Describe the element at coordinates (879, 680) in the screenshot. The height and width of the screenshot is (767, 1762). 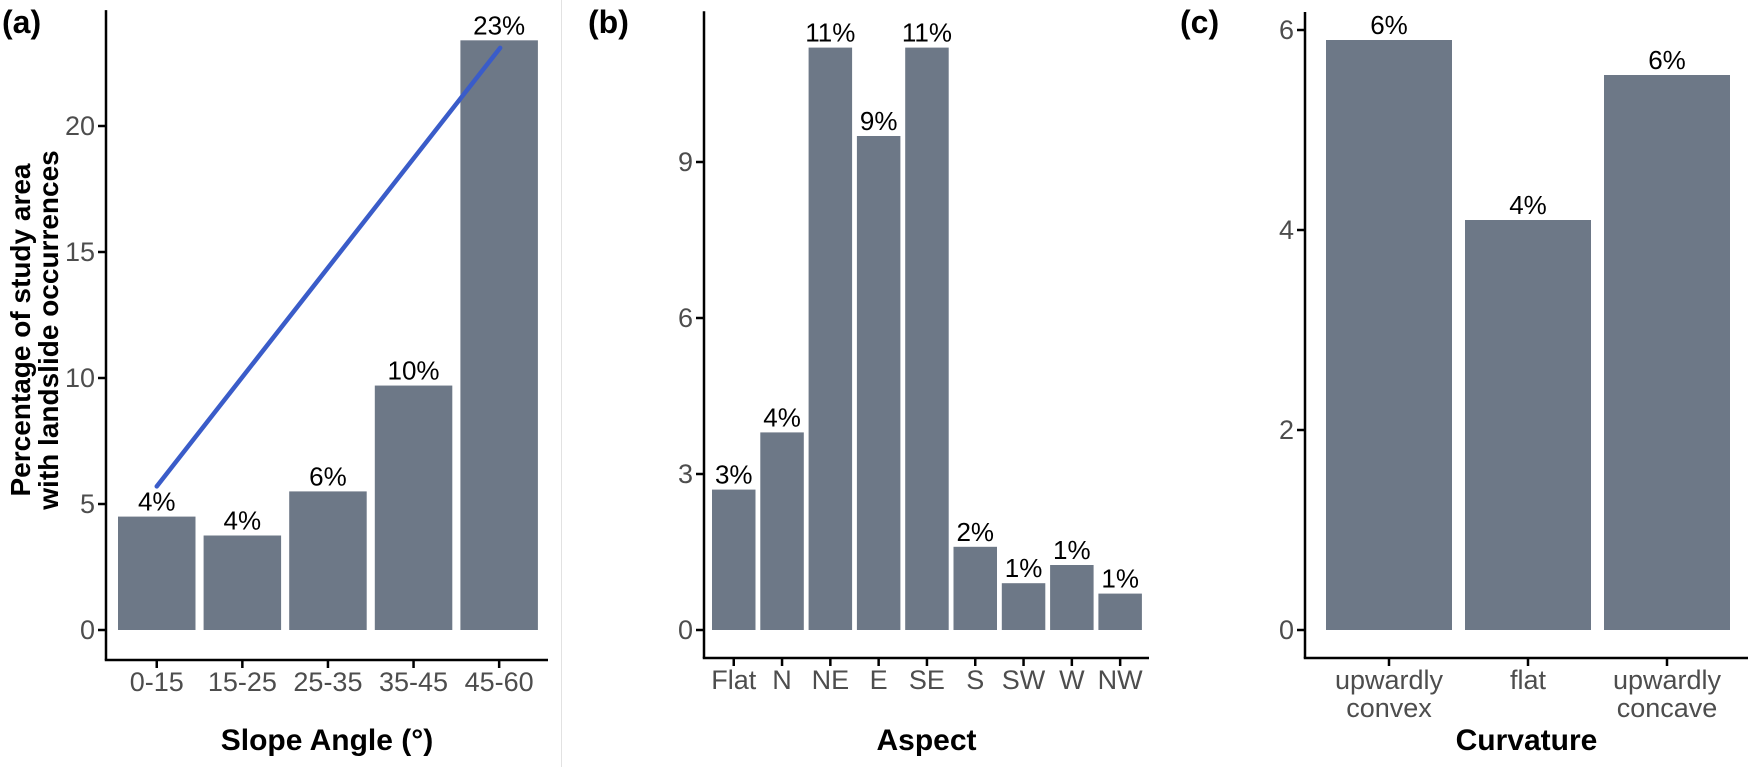
I see `x-tick-label: E` at that location.